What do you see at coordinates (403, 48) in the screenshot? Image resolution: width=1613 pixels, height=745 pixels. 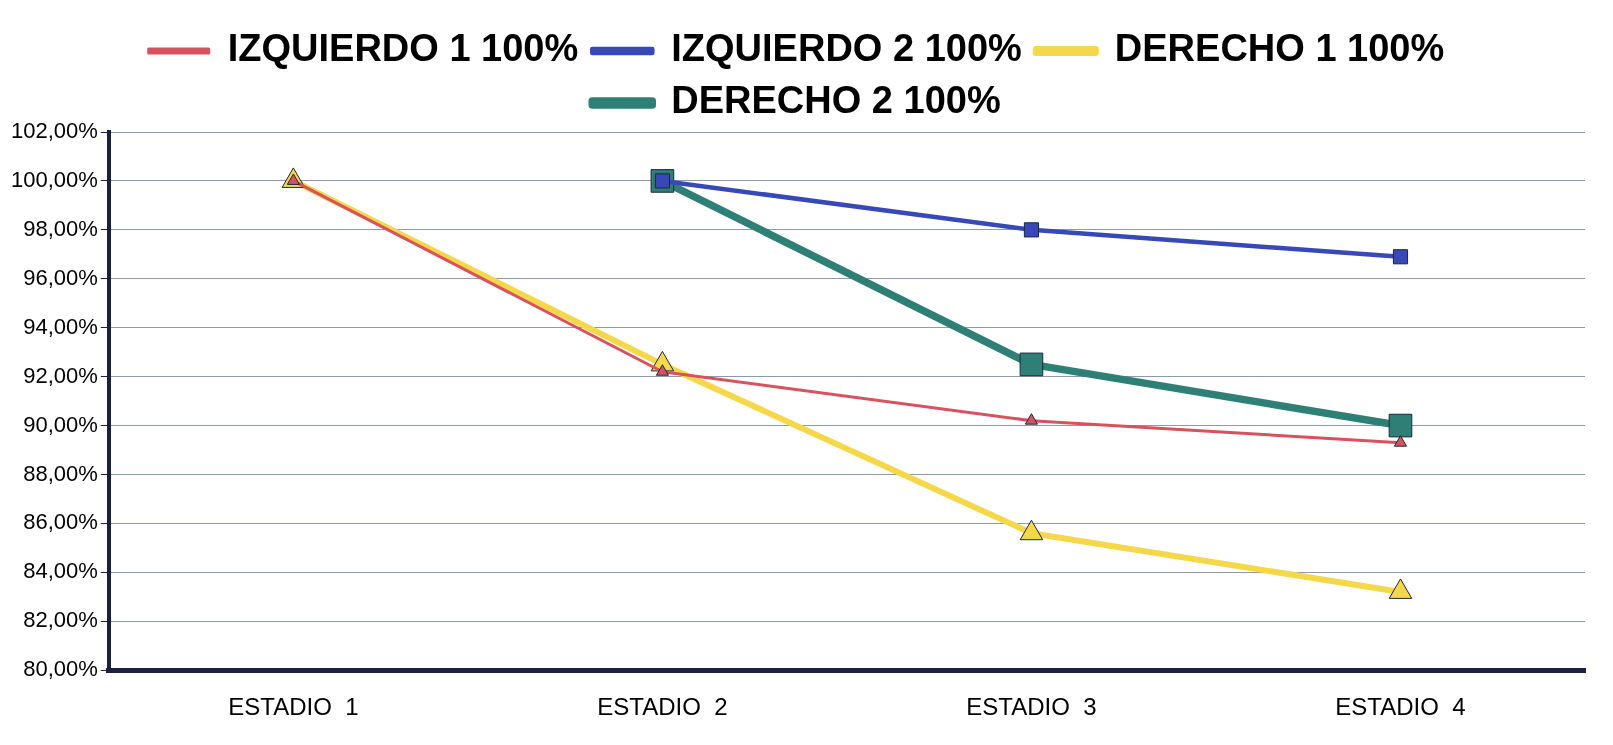 I see `legend-label: IZQUIERDO 1 100%` at bounding box center [403, 48].